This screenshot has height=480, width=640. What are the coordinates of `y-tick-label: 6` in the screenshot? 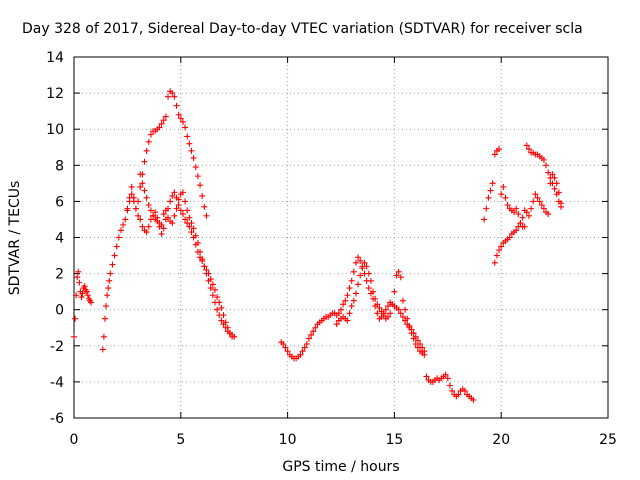 It's located at (59, 202).